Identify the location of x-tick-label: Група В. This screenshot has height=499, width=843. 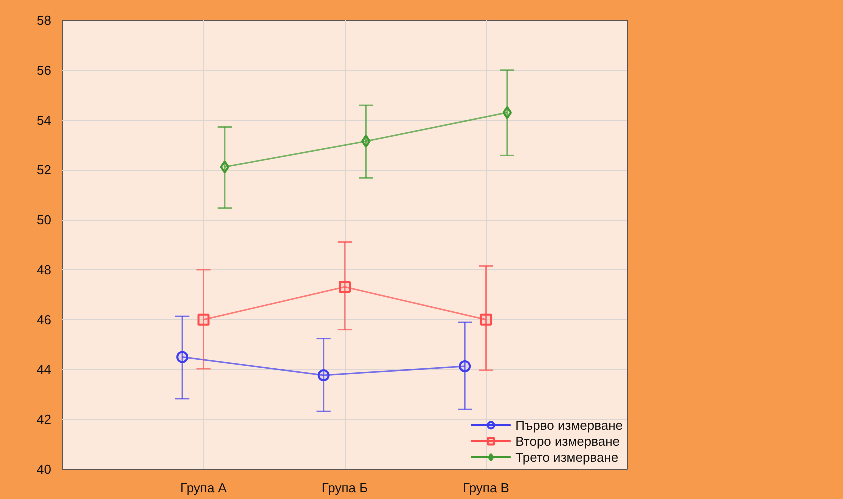
(486, 488).